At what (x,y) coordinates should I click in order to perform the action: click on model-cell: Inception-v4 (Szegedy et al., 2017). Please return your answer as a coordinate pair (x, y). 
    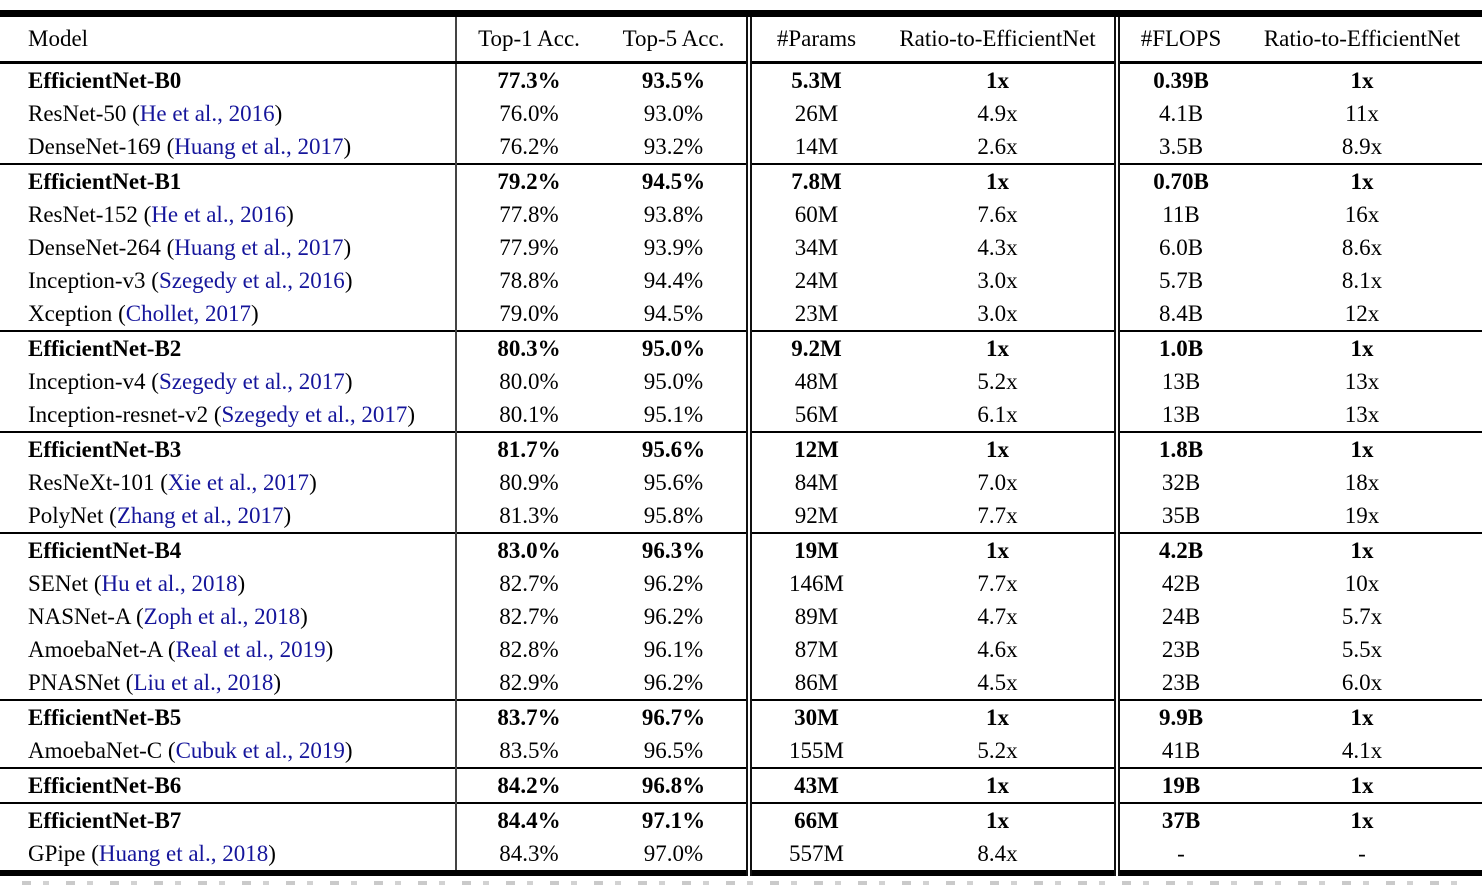
    Looking at the image, I should click on (228, 381).